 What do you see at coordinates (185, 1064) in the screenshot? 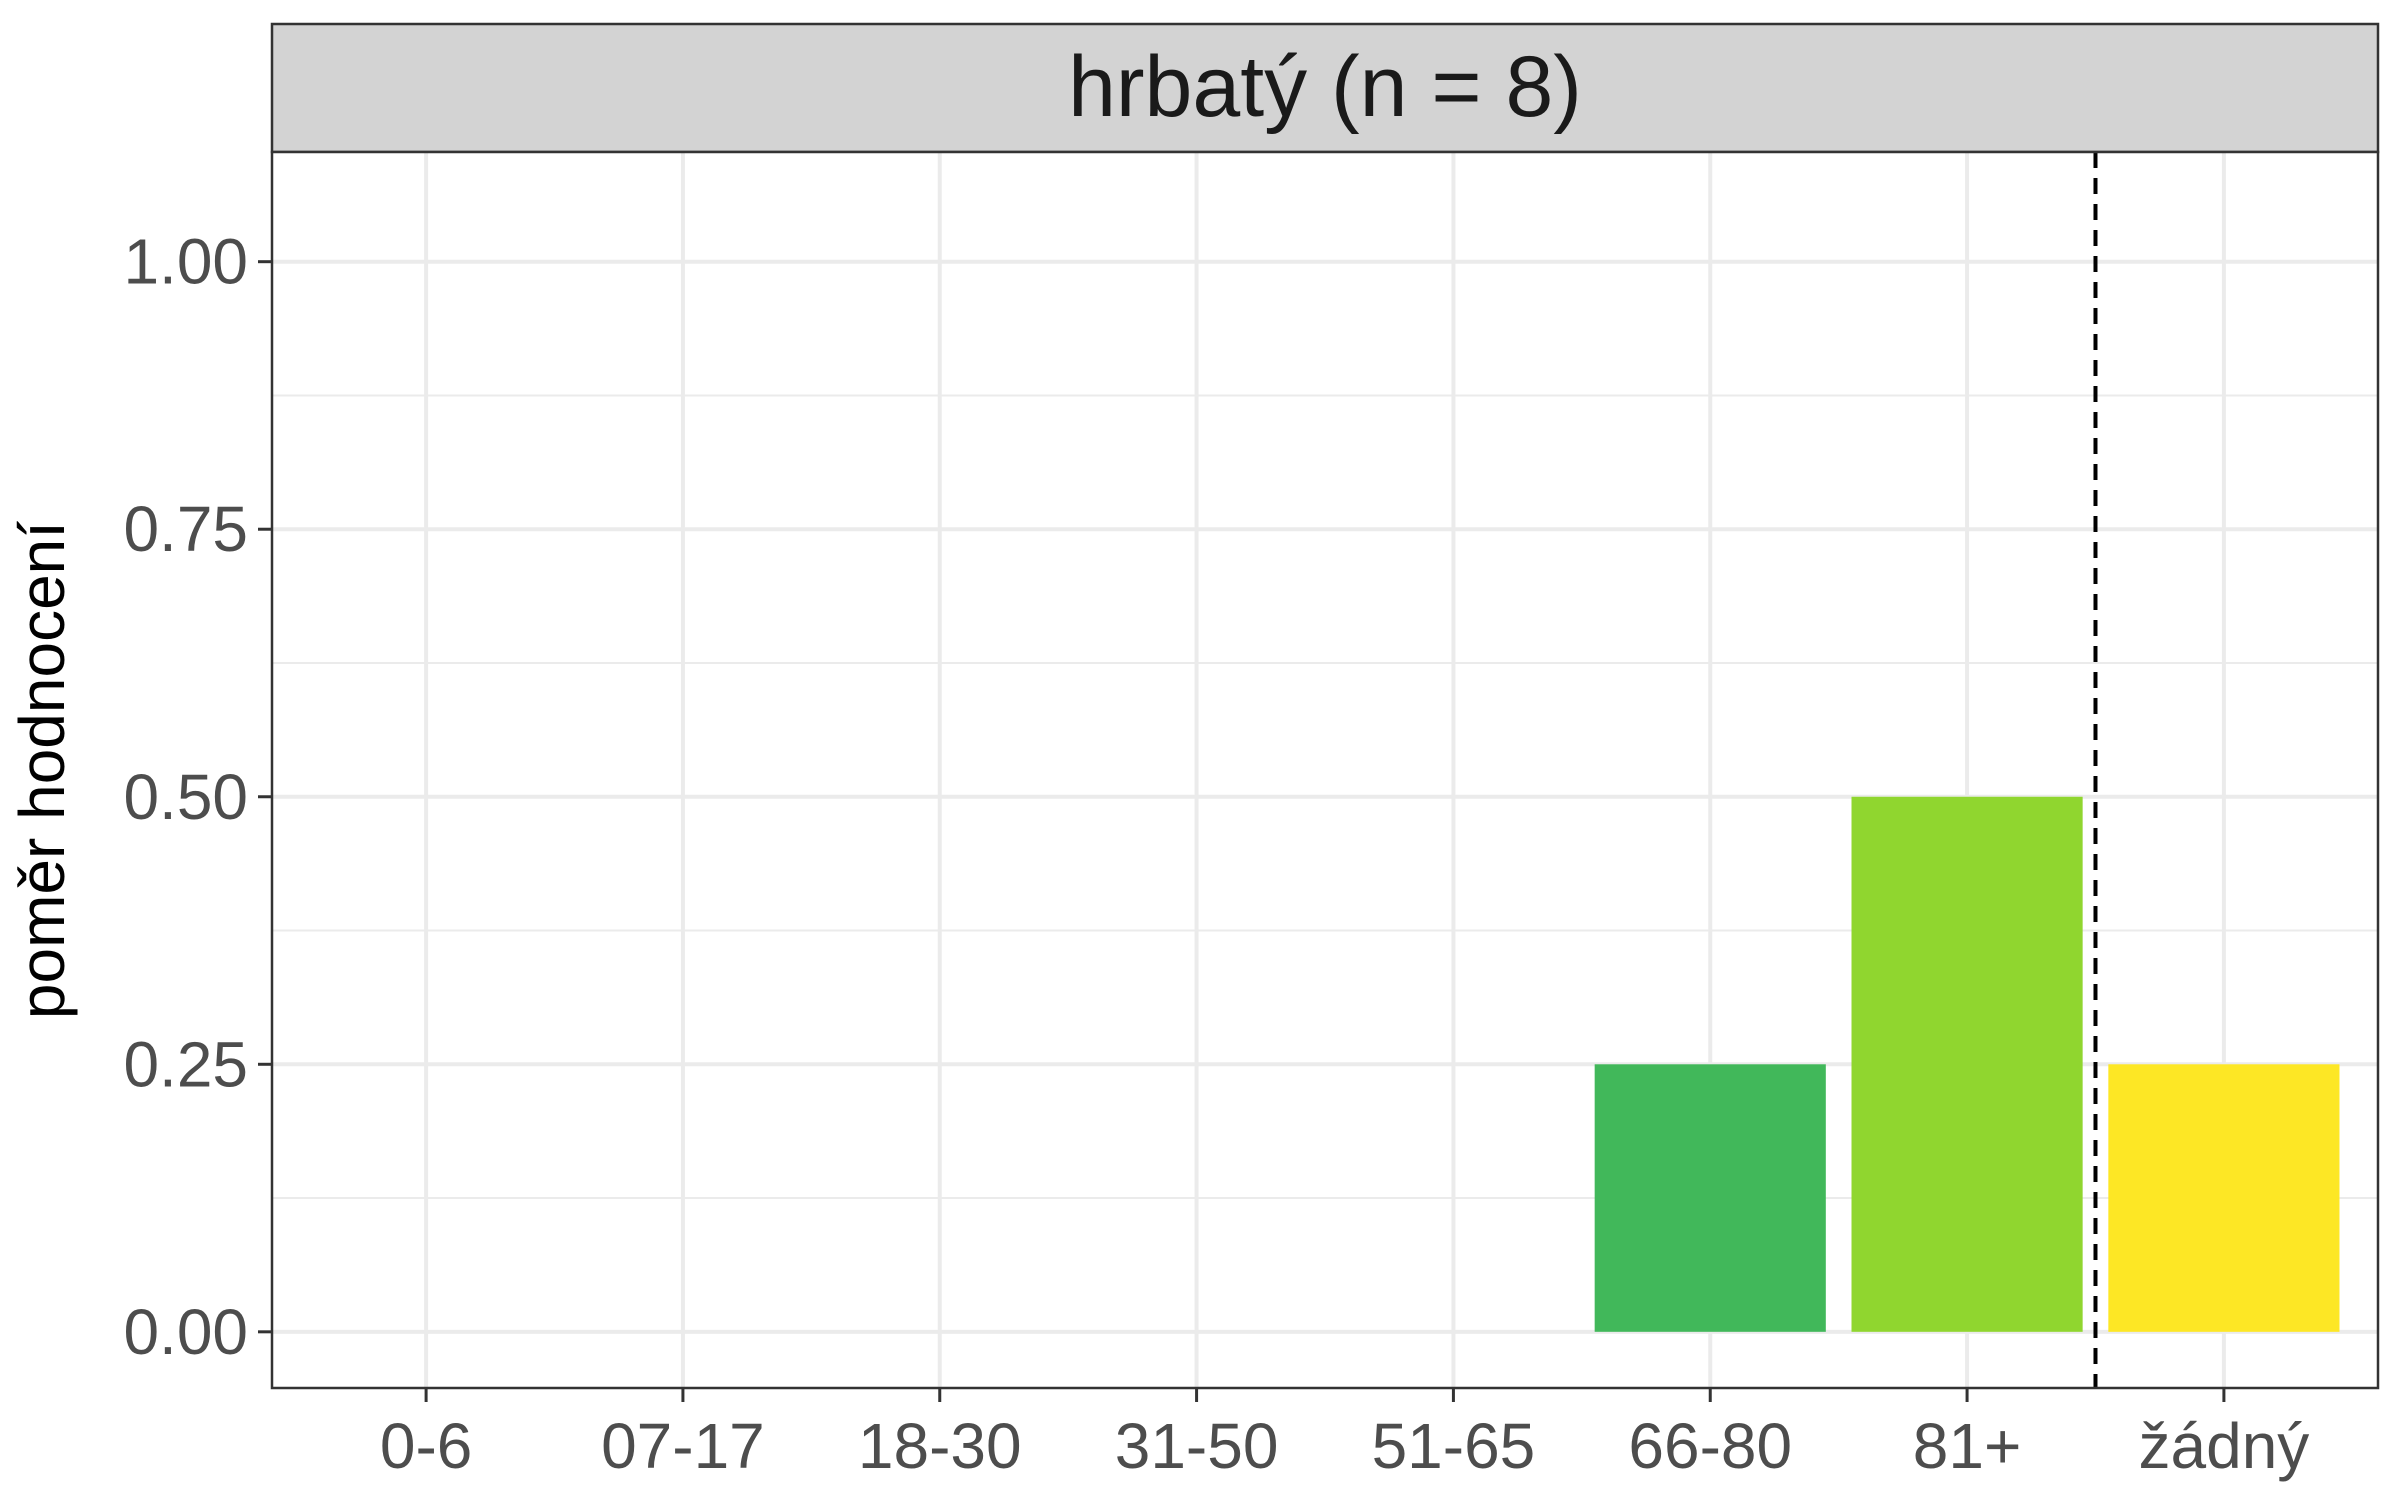
I see `y-tick-label: 0.25` at bounding box center [185, 1064].